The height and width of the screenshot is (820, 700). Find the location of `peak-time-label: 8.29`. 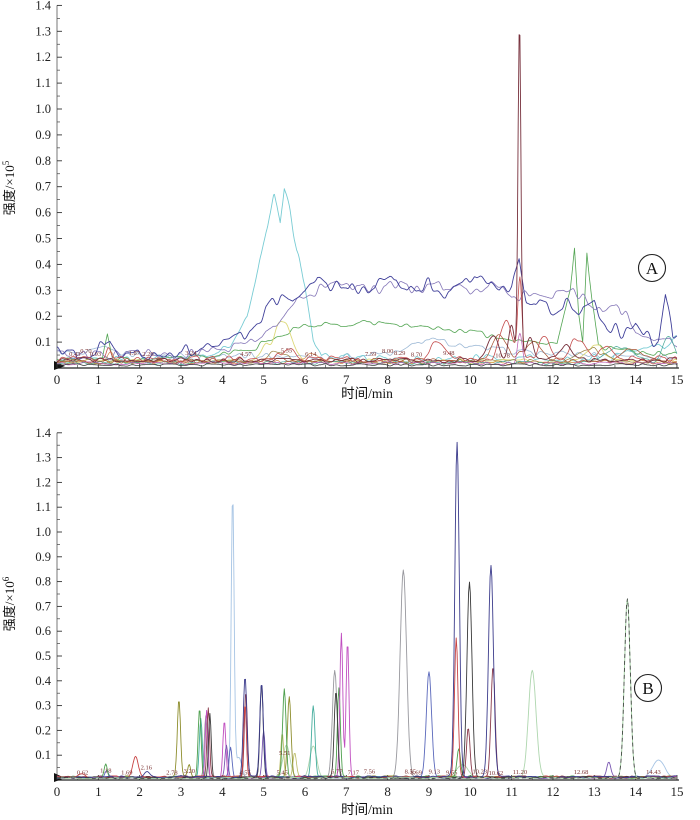

peak-time-label: 8.29 is located at coordinates (399, 353).